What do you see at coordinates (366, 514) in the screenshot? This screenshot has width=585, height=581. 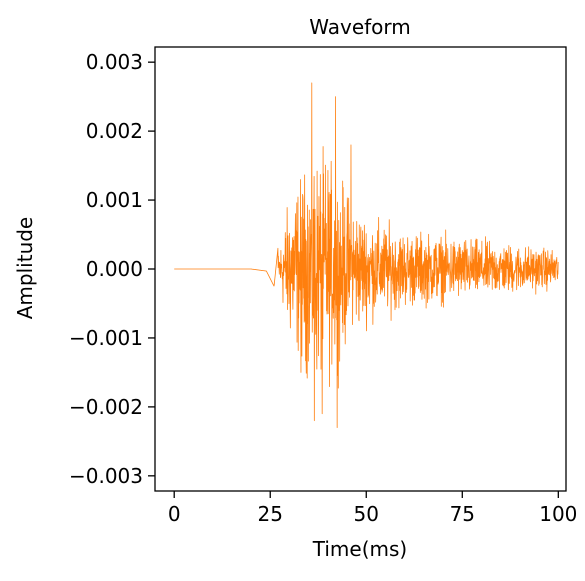 I see `x-tick-label: 50` at bounding box center [366, 514].